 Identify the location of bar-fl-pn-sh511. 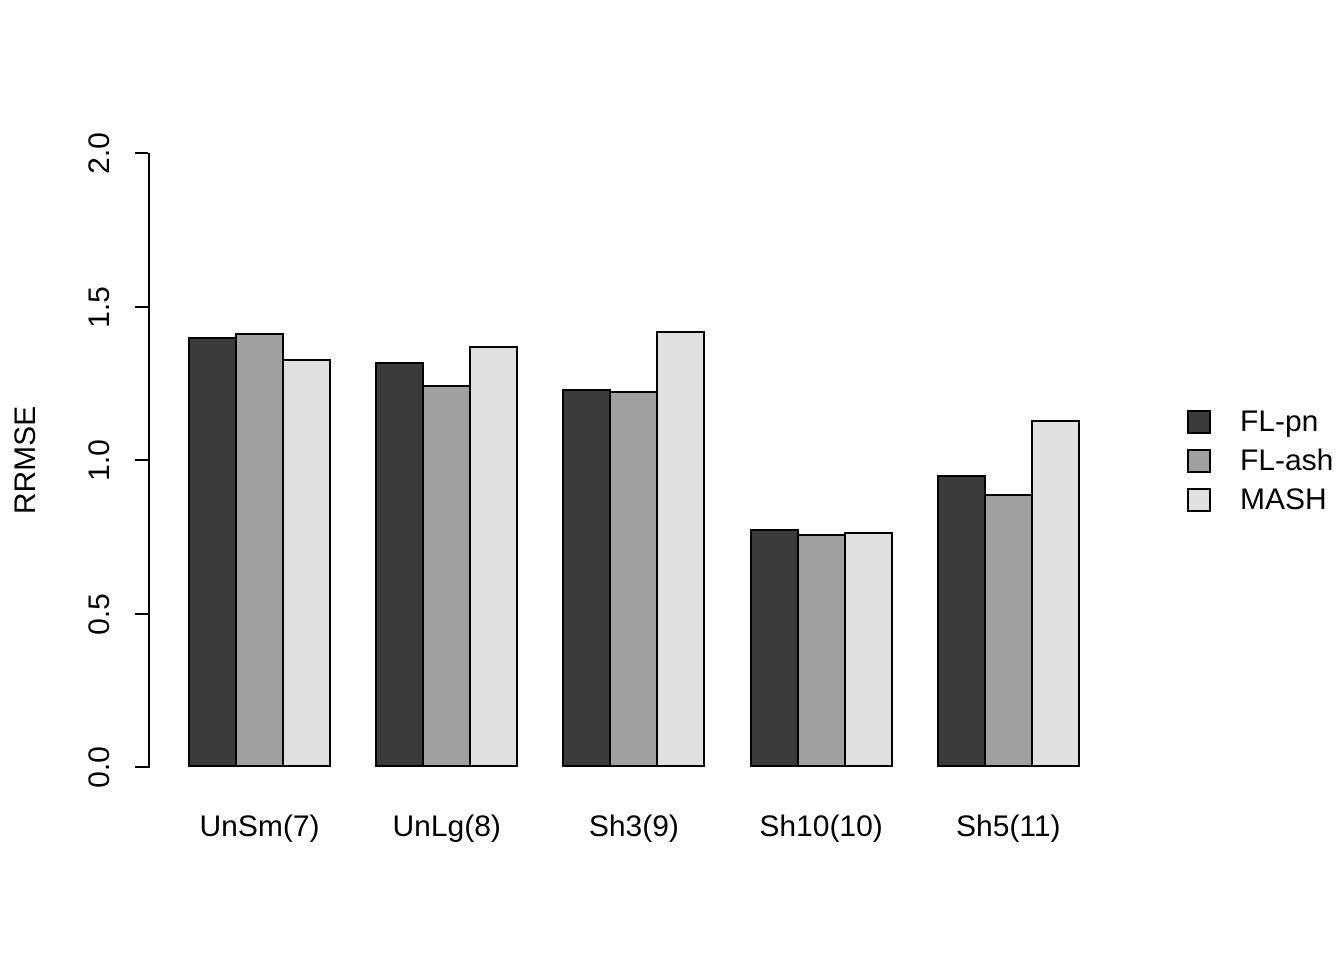
(961, 621).